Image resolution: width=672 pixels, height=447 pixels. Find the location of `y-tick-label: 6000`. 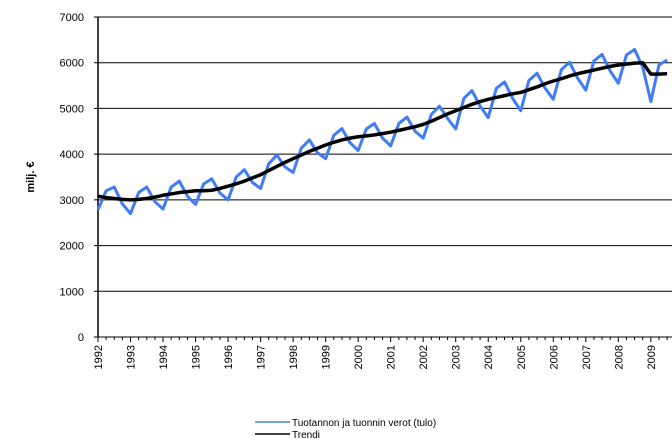

y-tick-label: 6000 is located at coordinates (72, 64).